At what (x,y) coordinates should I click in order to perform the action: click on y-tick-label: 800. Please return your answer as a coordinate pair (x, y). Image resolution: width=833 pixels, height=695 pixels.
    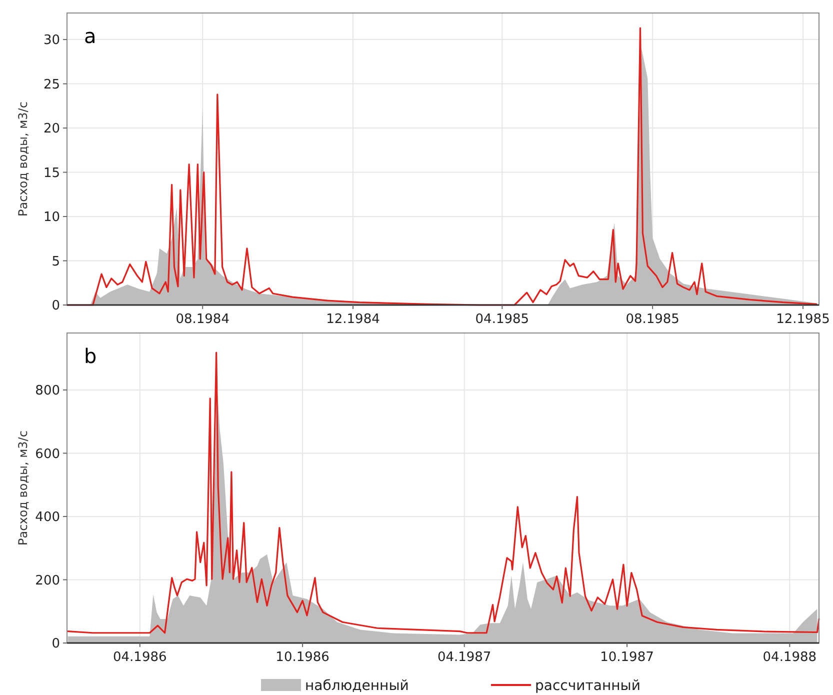
    Looking at the image, I should click on (47, 390).